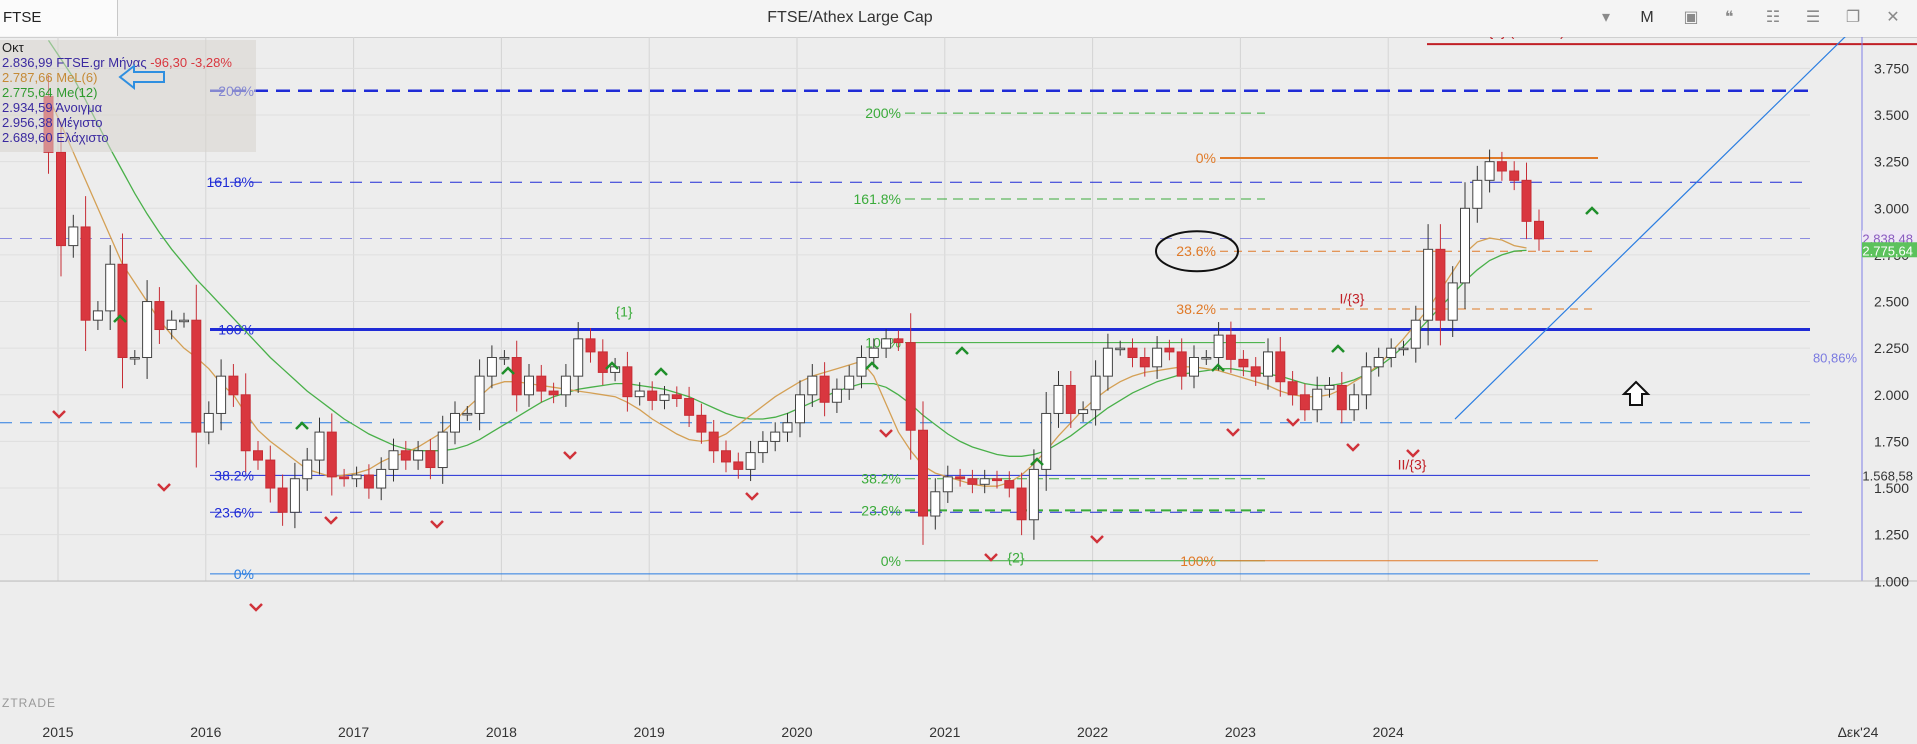 The width and height of the screenshot is (1917, 744). What do you see at coordinates (877, 199) in the screenshot?
I see `green-fib-label: 161.8%` at bounding box center [877, 199].